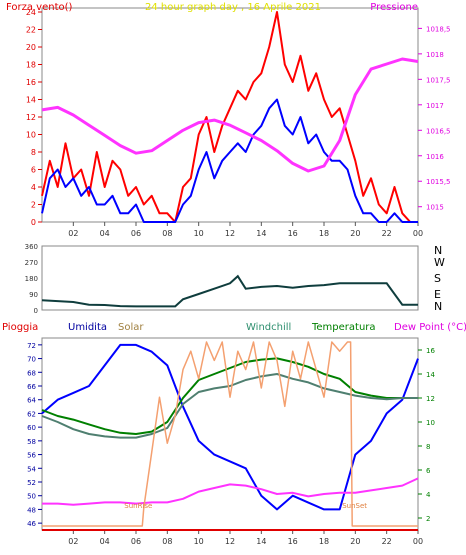 The height and width of the screenshot is (555, 466). I want to click on panel3-right-tick-label: 12, so click(430, 399).